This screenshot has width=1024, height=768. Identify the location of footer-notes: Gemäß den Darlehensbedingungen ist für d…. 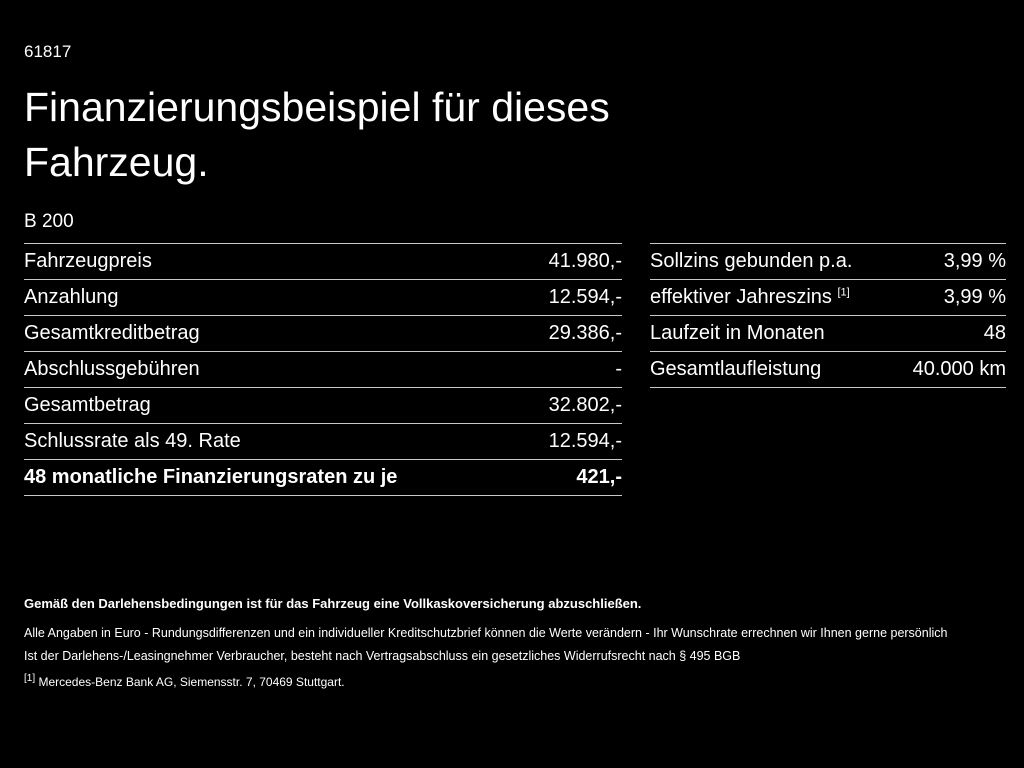
(520, 643).